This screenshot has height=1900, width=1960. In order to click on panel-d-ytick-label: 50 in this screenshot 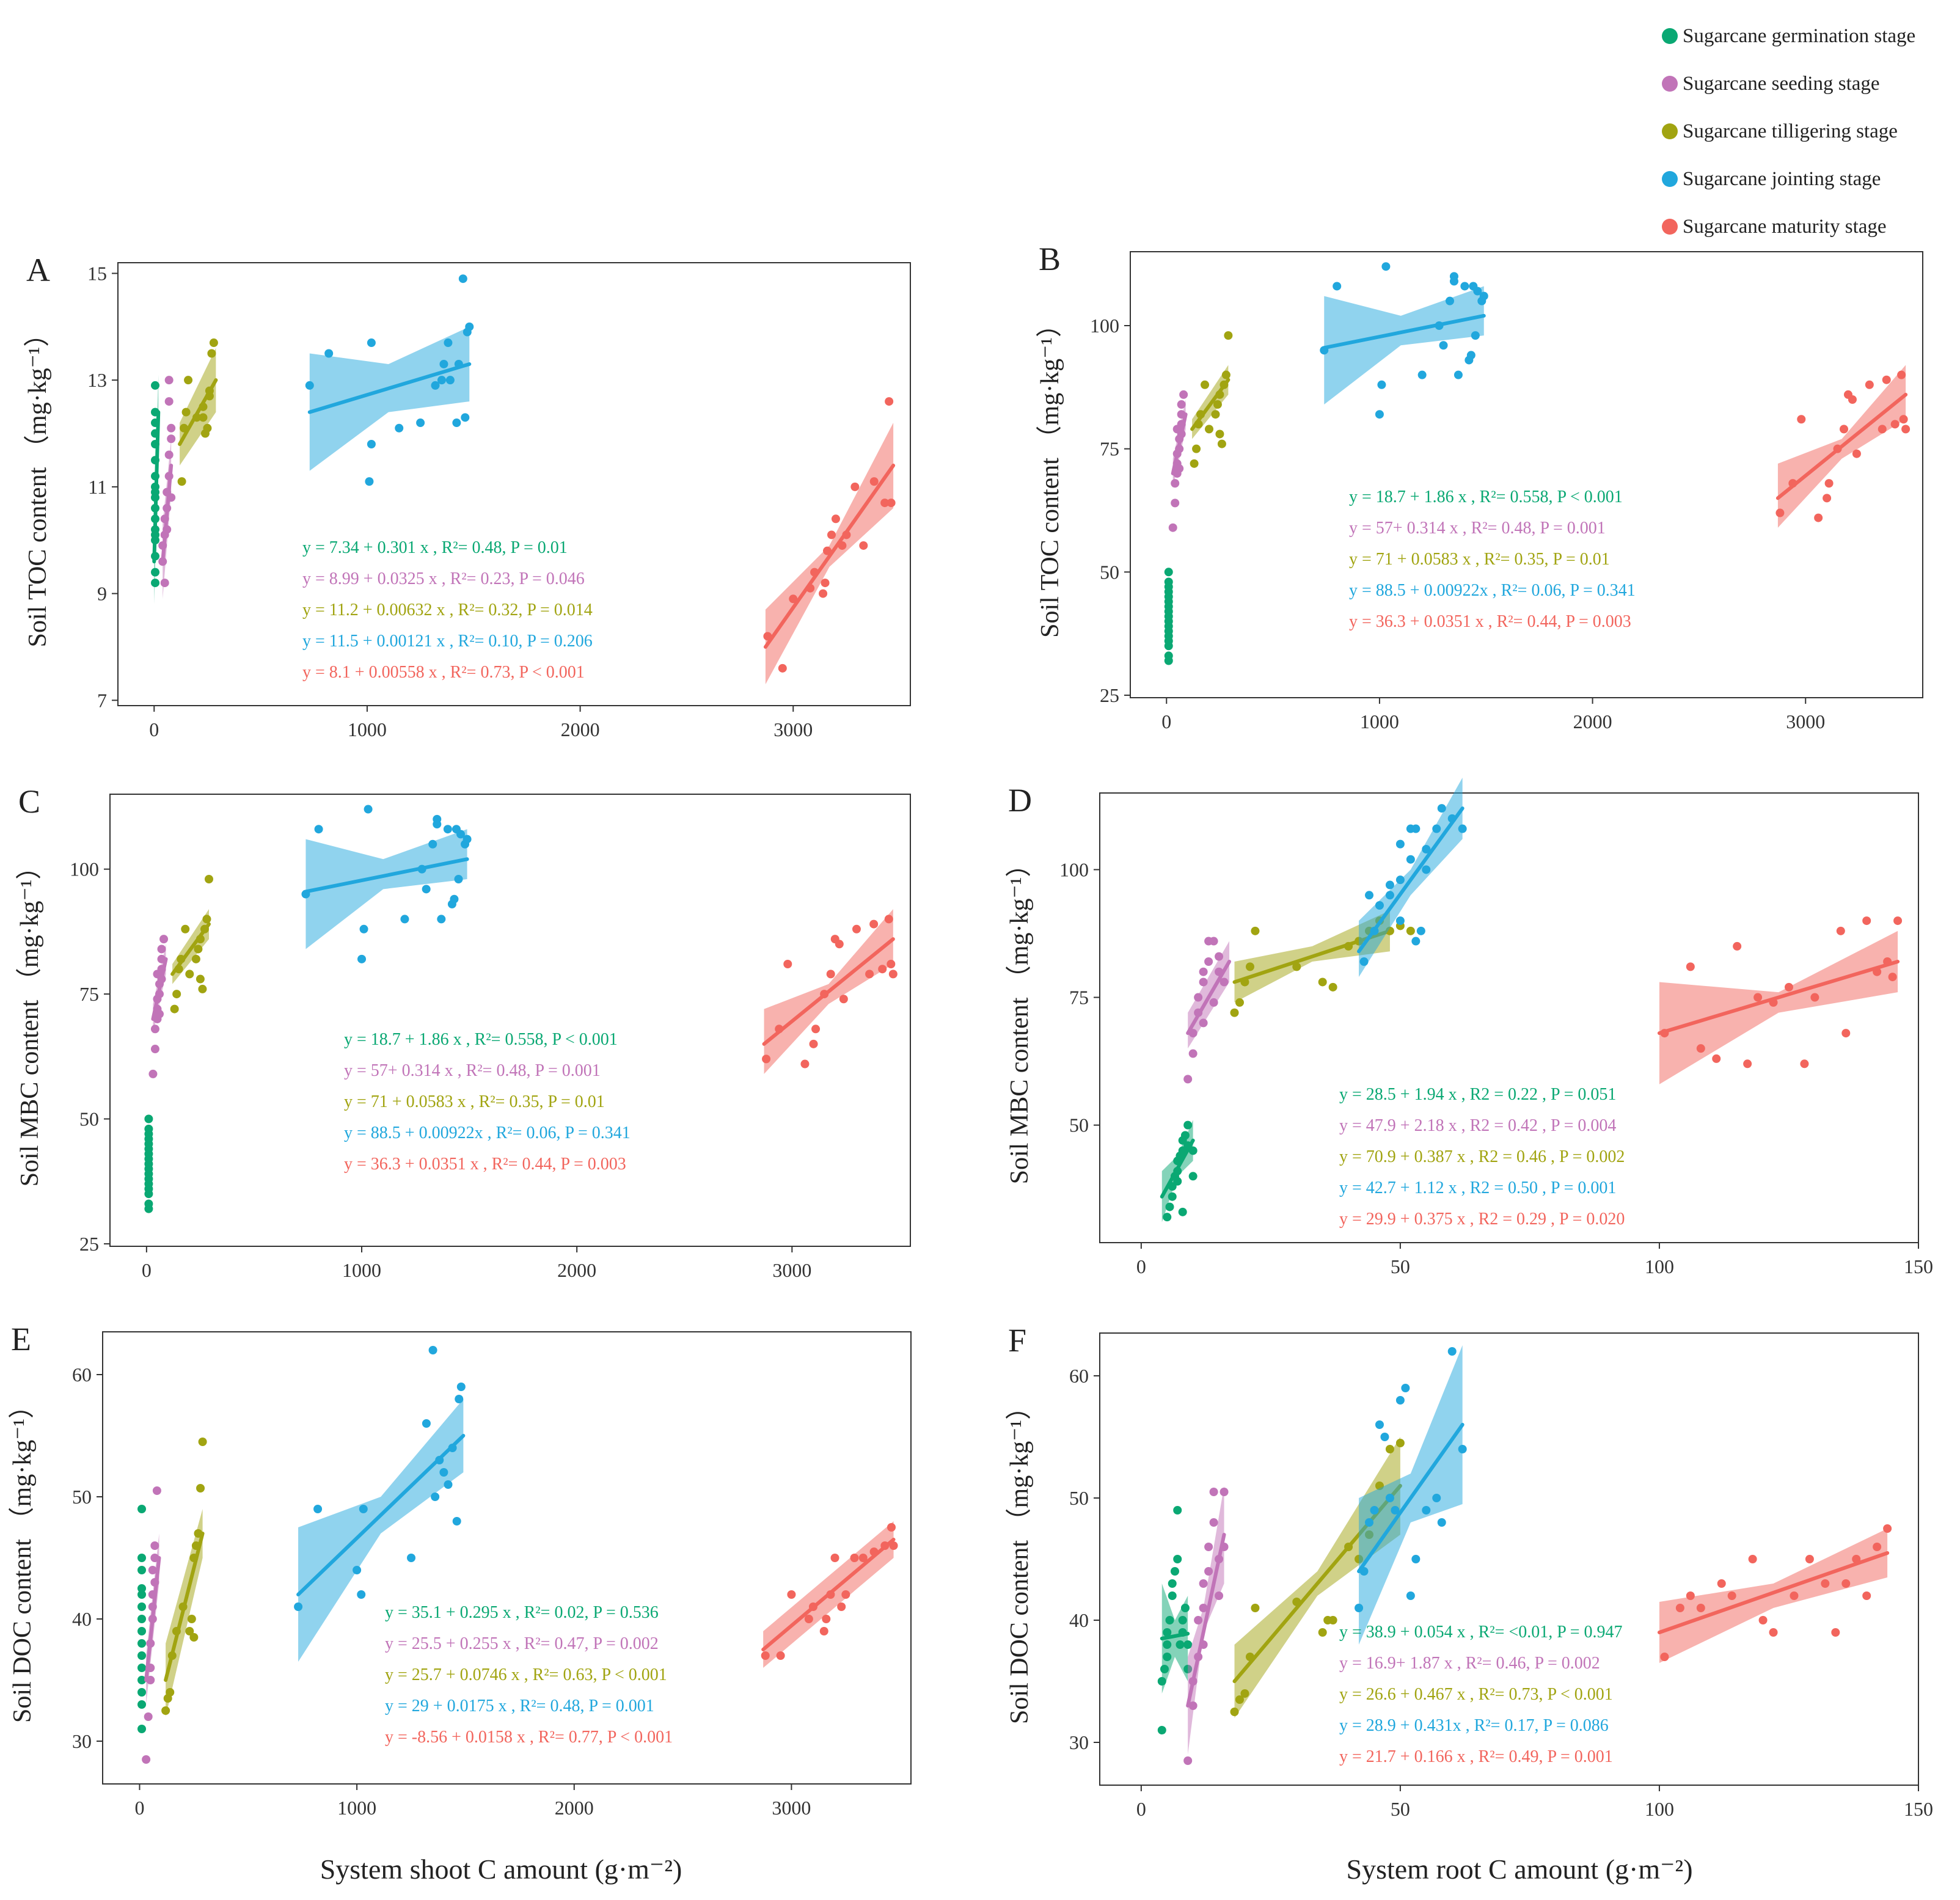, I will do `click(1079, 1125)`.